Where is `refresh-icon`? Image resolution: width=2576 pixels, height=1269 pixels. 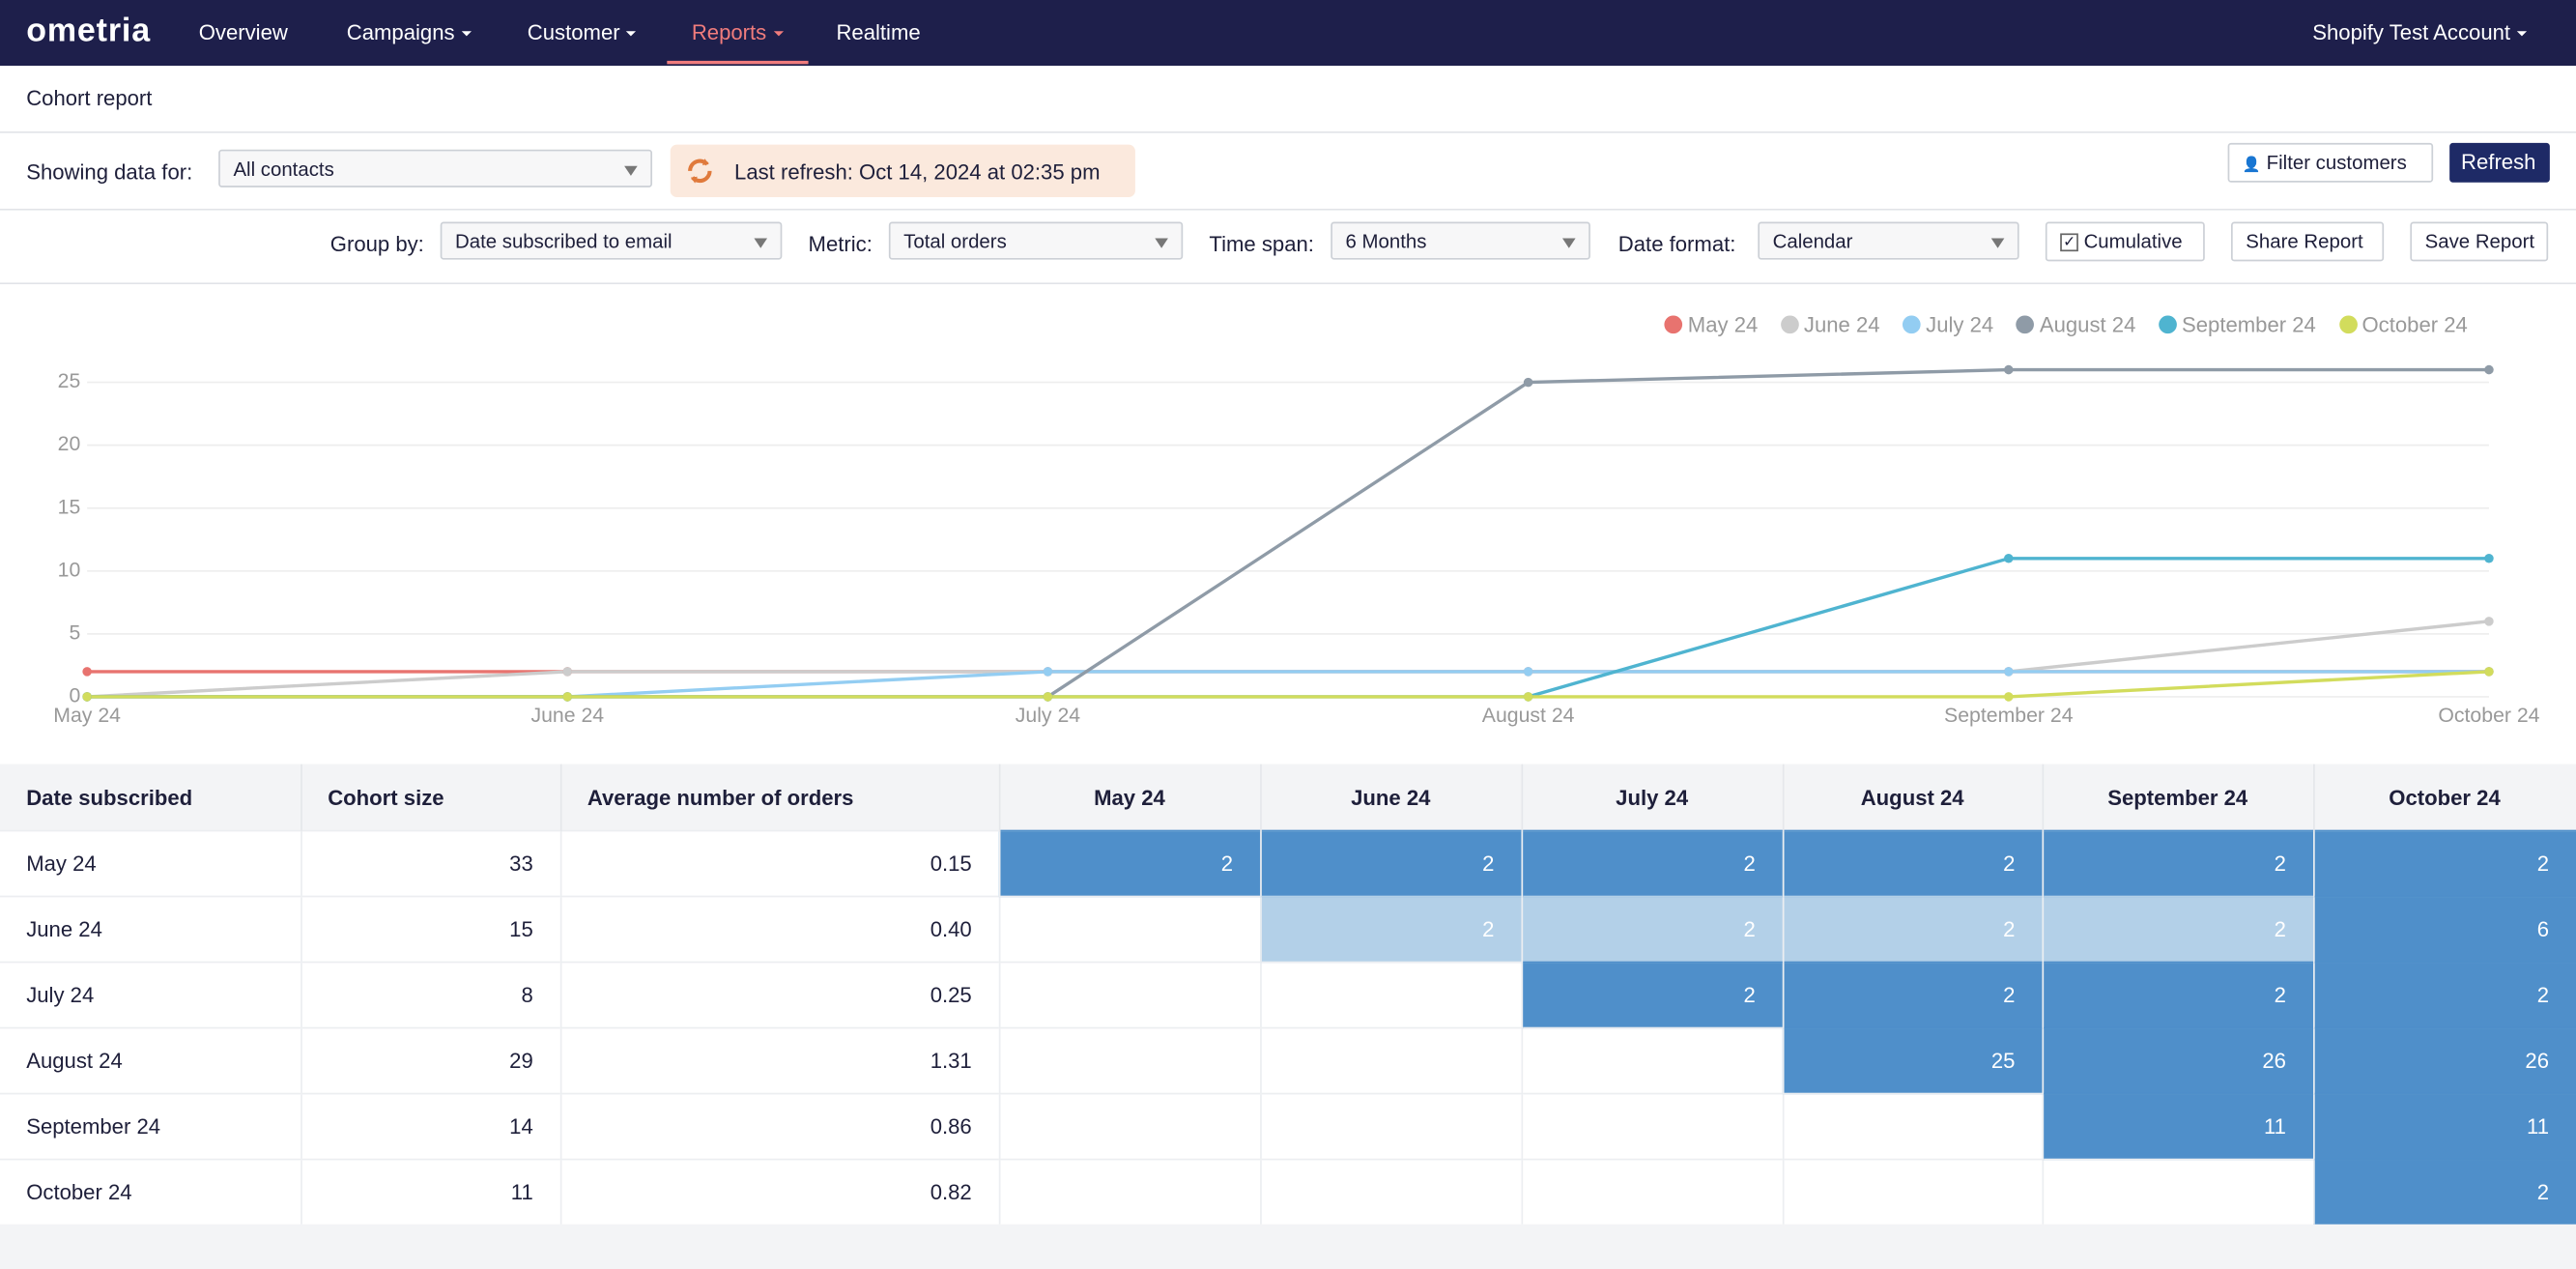
refresh-icon is located at coordinates (700, 171).